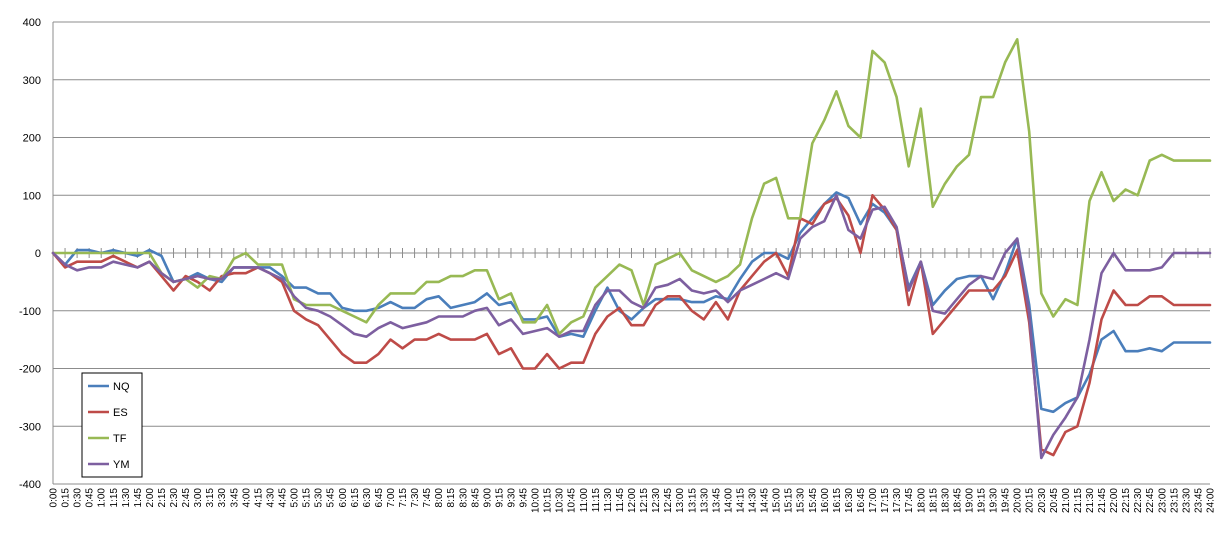 The image size is (1231, 548). Describe the element at coordinates (379, 498) in the screenshot. I see `x-tick-label: 6:45` at that location.